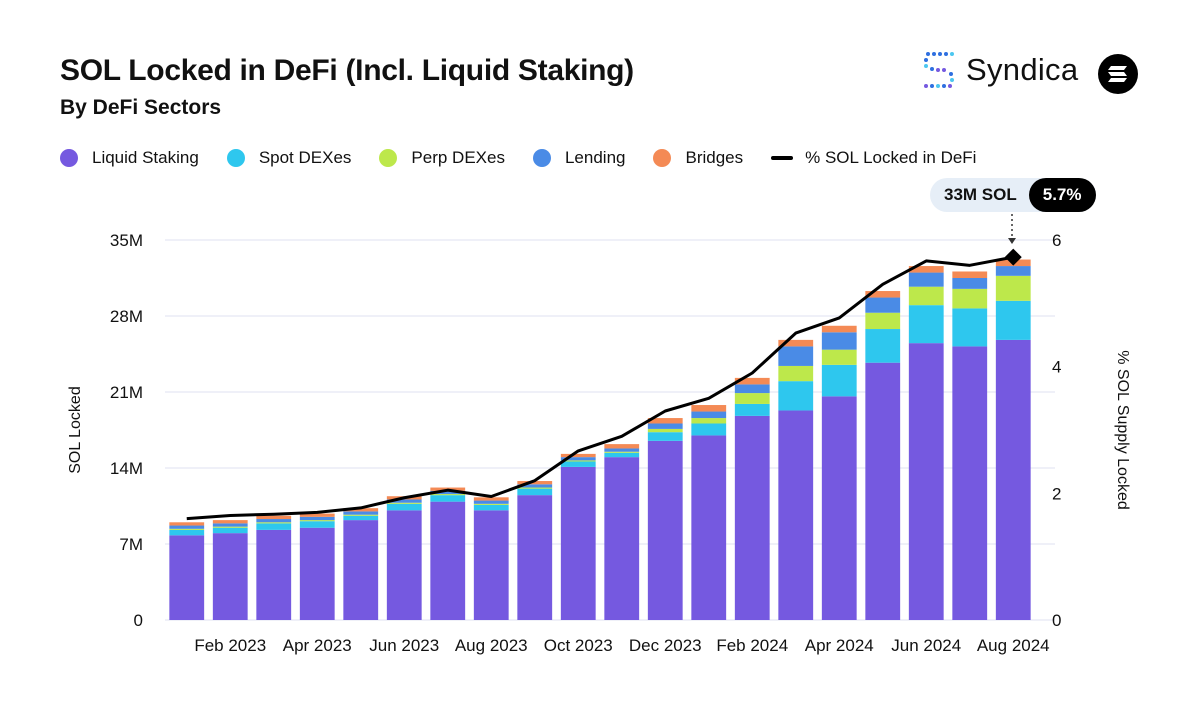 This screenshot has width=1200, height=720. What do you see at coordinates (665, 645) in the screenshot?
I see `x-tick-label: Dec 2023` at bounding box center [665, 645].